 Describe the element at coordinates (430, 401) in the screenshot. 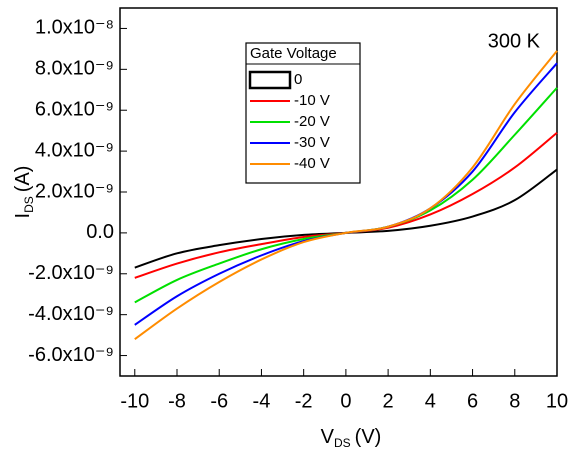

I see `x-tick-label: 4` at that location.